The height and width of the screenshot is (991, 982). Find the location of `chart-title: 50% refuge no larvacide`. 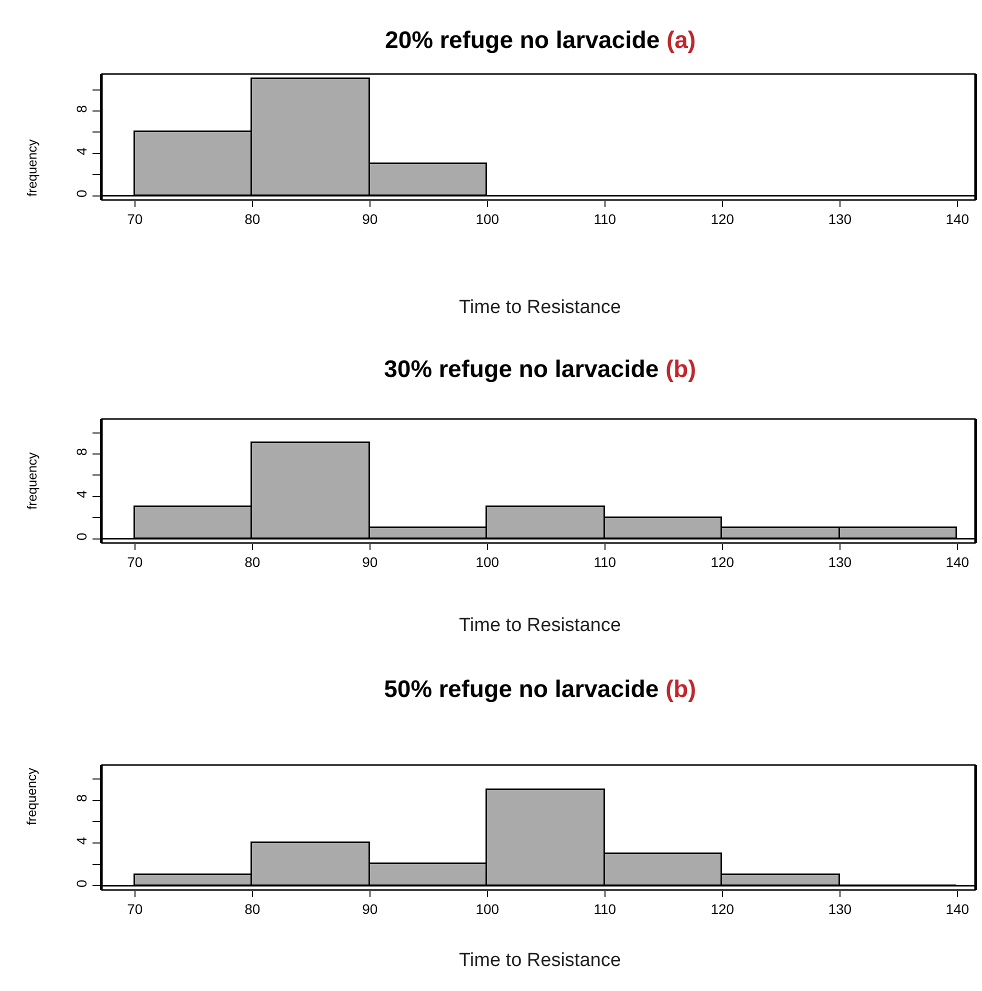

chart-title: 50% refuge no larvacide is located at coordinates (521, 689).